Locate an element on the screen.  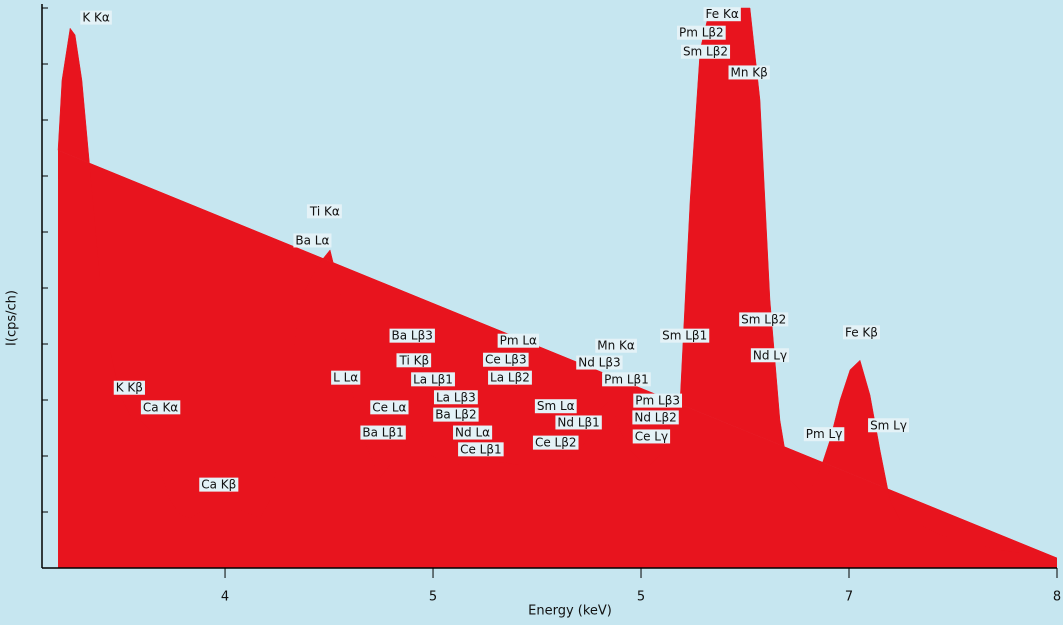
peak-label: Ce Lβ1 is located at coordinates (481, 449).